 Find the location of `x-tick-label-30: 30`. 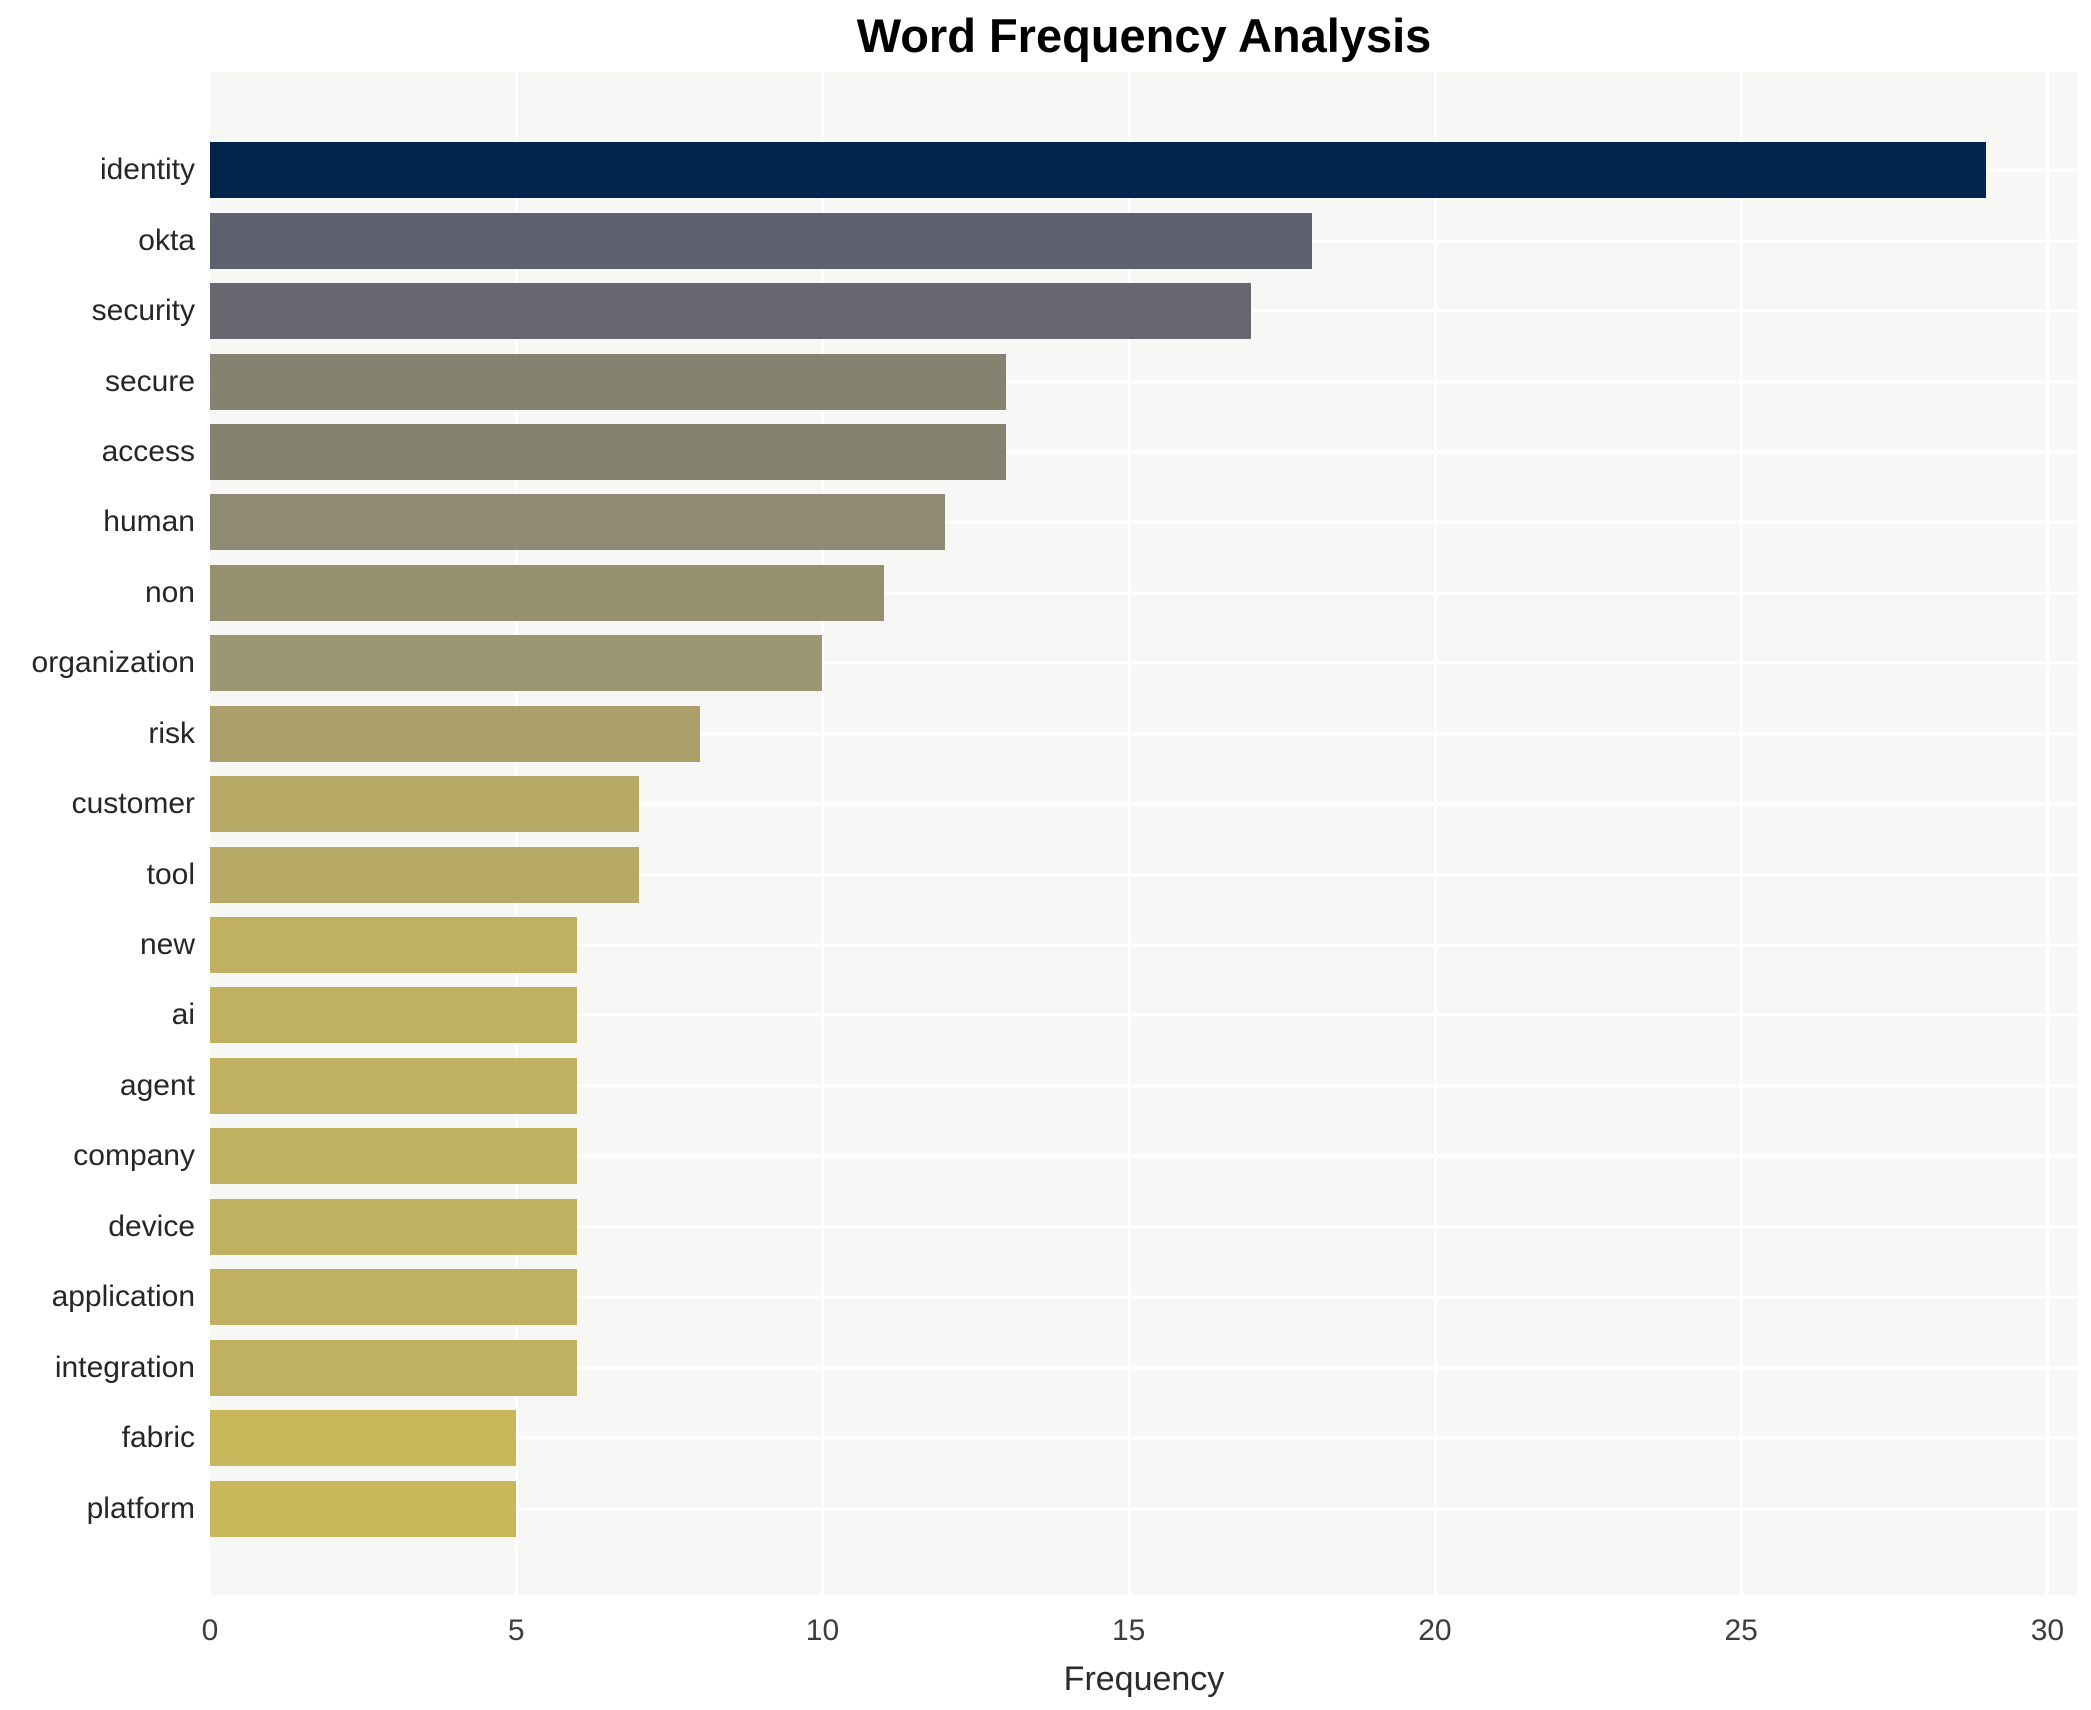

x-tick-label-30: 30 is located at coordinates (2047, 1630).